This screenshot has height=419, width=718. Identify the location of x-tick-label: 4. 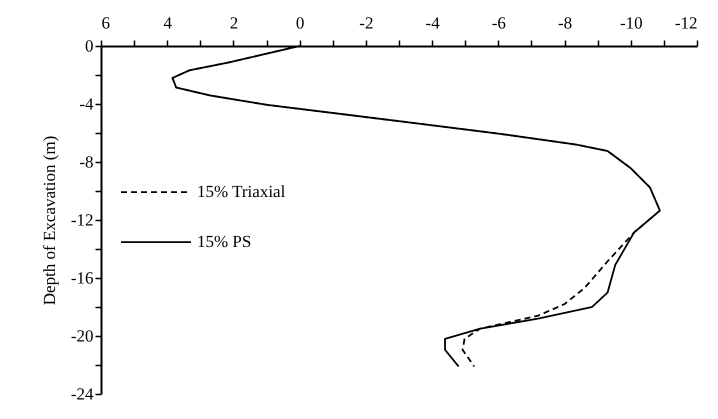
(167, 23).